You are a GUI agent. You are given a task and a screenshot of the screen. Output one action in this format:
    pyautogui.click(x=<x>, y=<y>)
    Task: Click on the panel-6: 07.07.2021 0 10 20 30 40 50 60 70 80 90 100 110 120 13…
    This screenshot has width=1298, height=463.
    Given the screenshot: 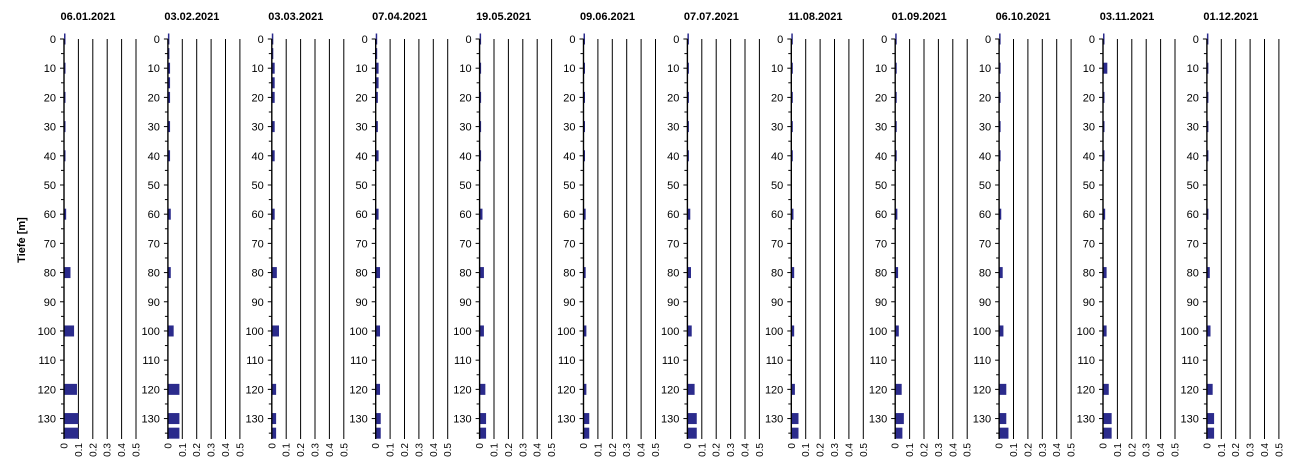 What is the action you would take?
    pyautogui.click(x=713, y=234)
    